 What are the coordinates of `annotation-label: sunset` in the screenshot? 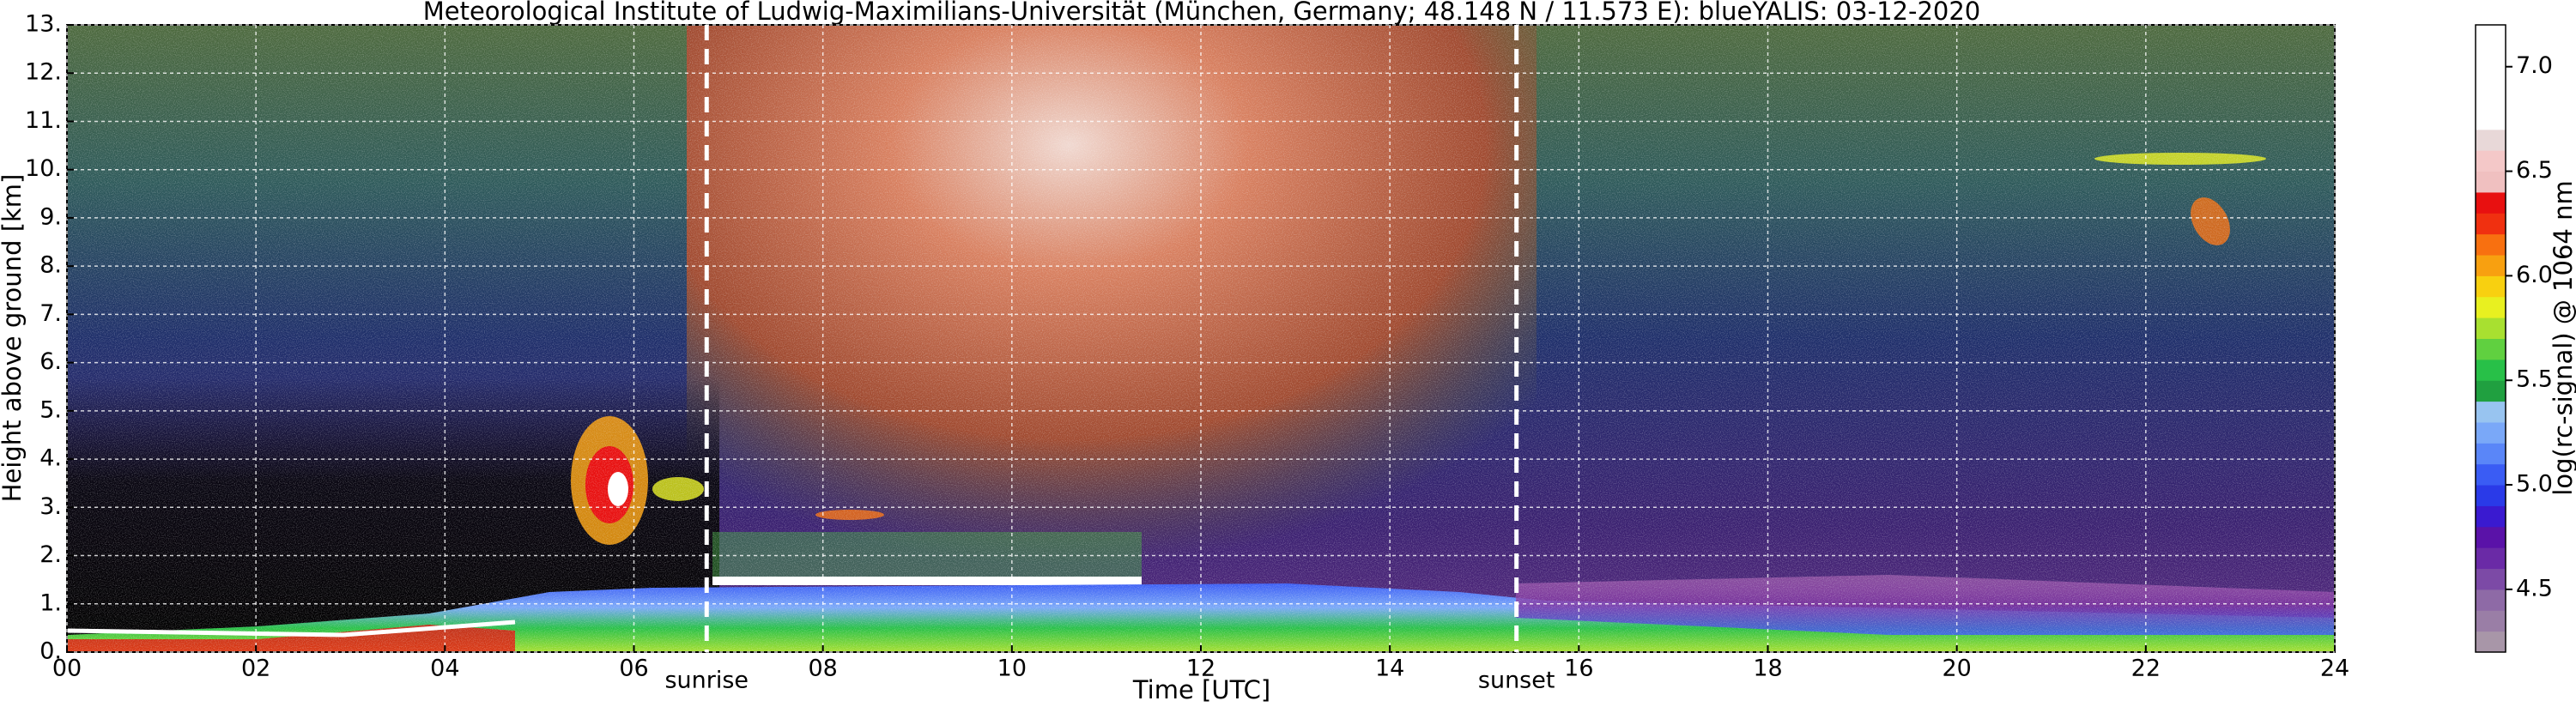 It's located at (1516, 681).